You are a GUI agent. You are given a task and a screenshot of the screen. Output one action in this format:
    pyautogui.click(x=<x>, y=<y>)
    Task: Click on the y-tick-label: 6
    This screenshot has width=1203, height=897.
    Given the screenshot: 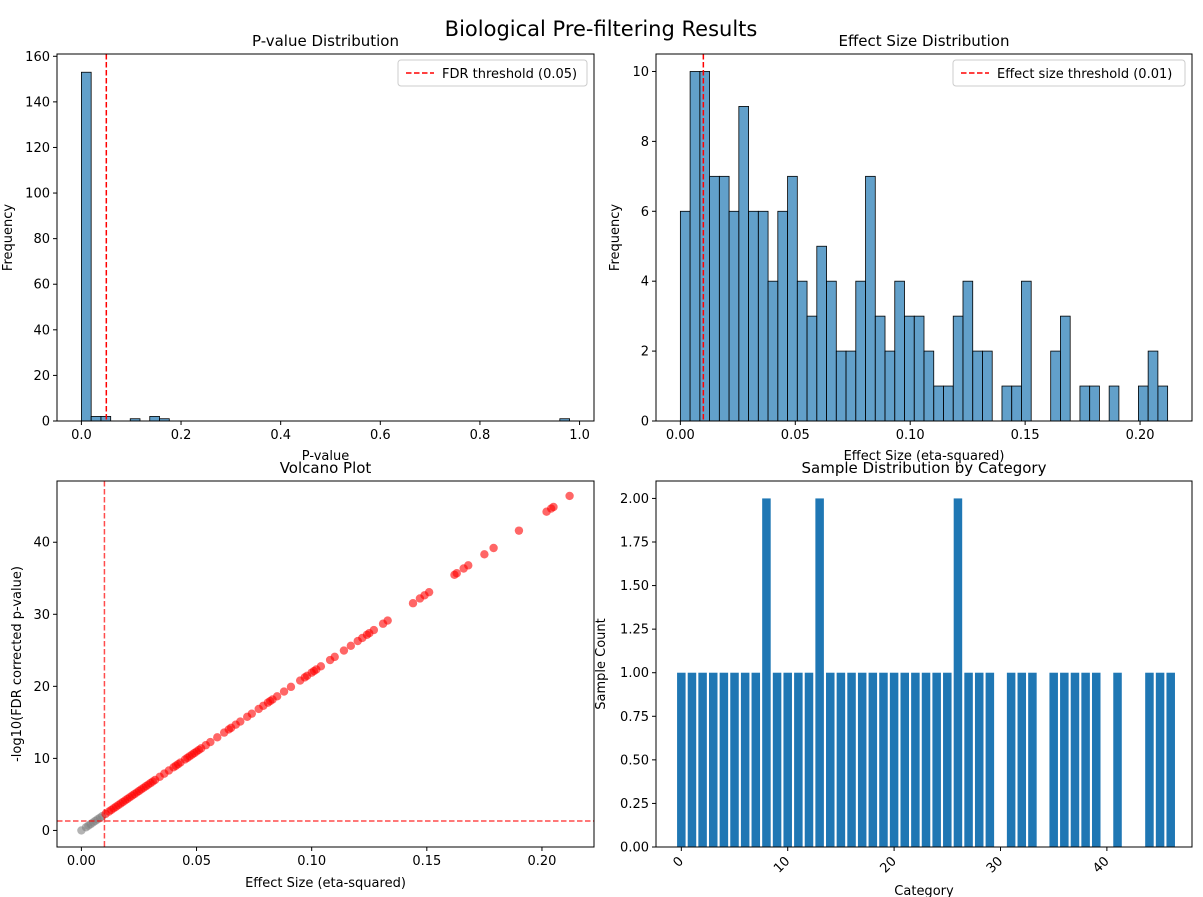 What is the action you would take?
    pyautogui.click(x=645, y=212)
    